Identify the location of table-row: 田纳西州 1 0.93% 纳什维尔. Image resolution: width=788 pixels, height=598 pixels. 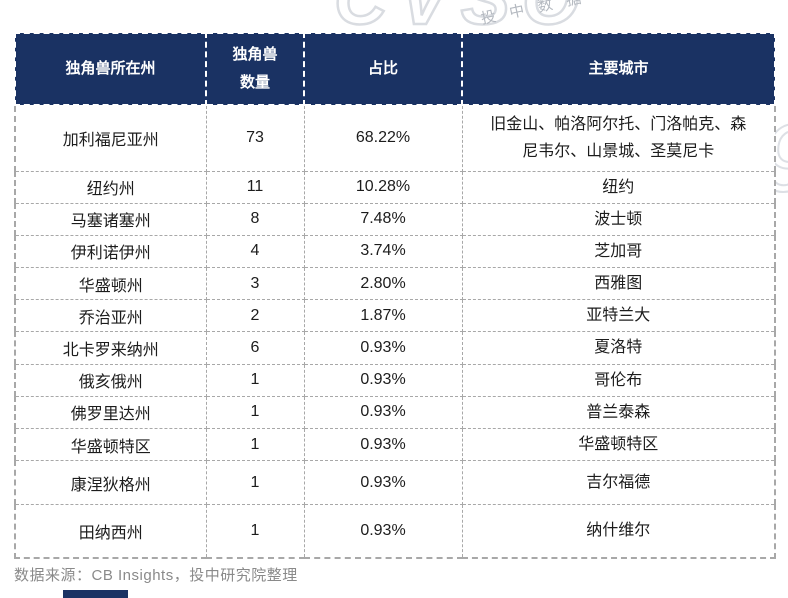
(395, 531).